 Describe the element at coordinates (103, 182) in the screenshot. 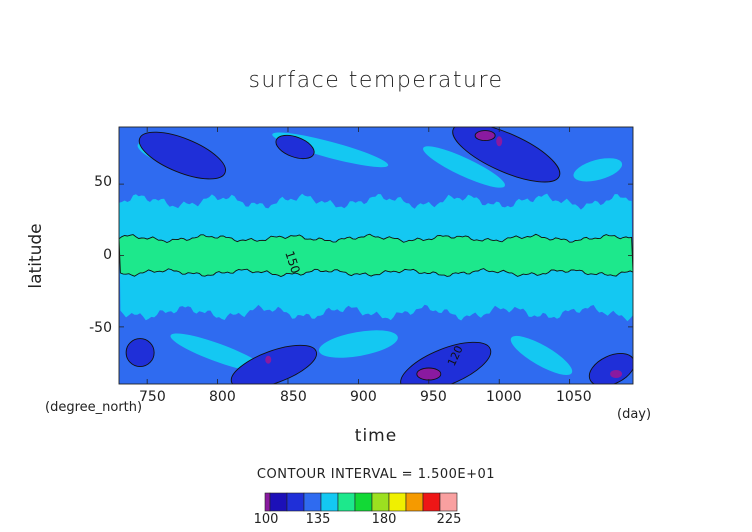

I see `y-tick-label: 50` at that location.